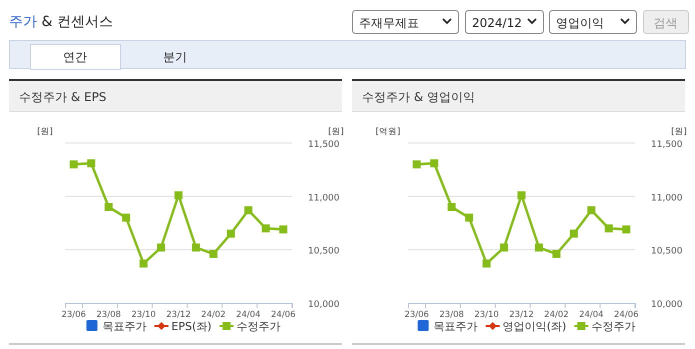  Describe the element at coordinates (389, 23) in the screenshot. I see `text: 주재무제표` at that location.